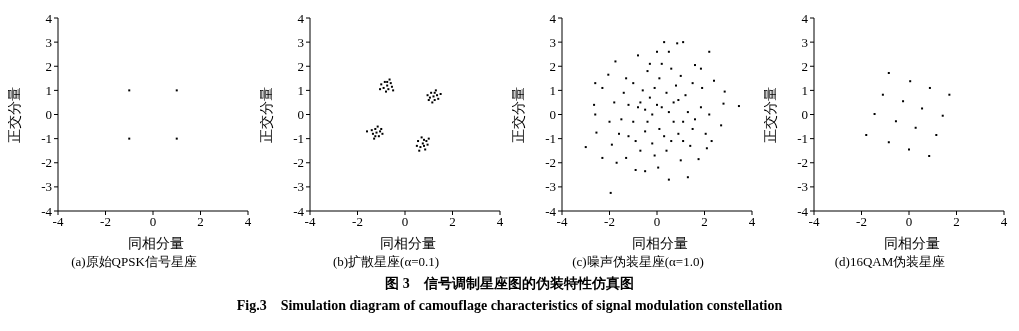  I want to click on text: (c)噪声伪装星座(α=1.0), so click(638, 262).